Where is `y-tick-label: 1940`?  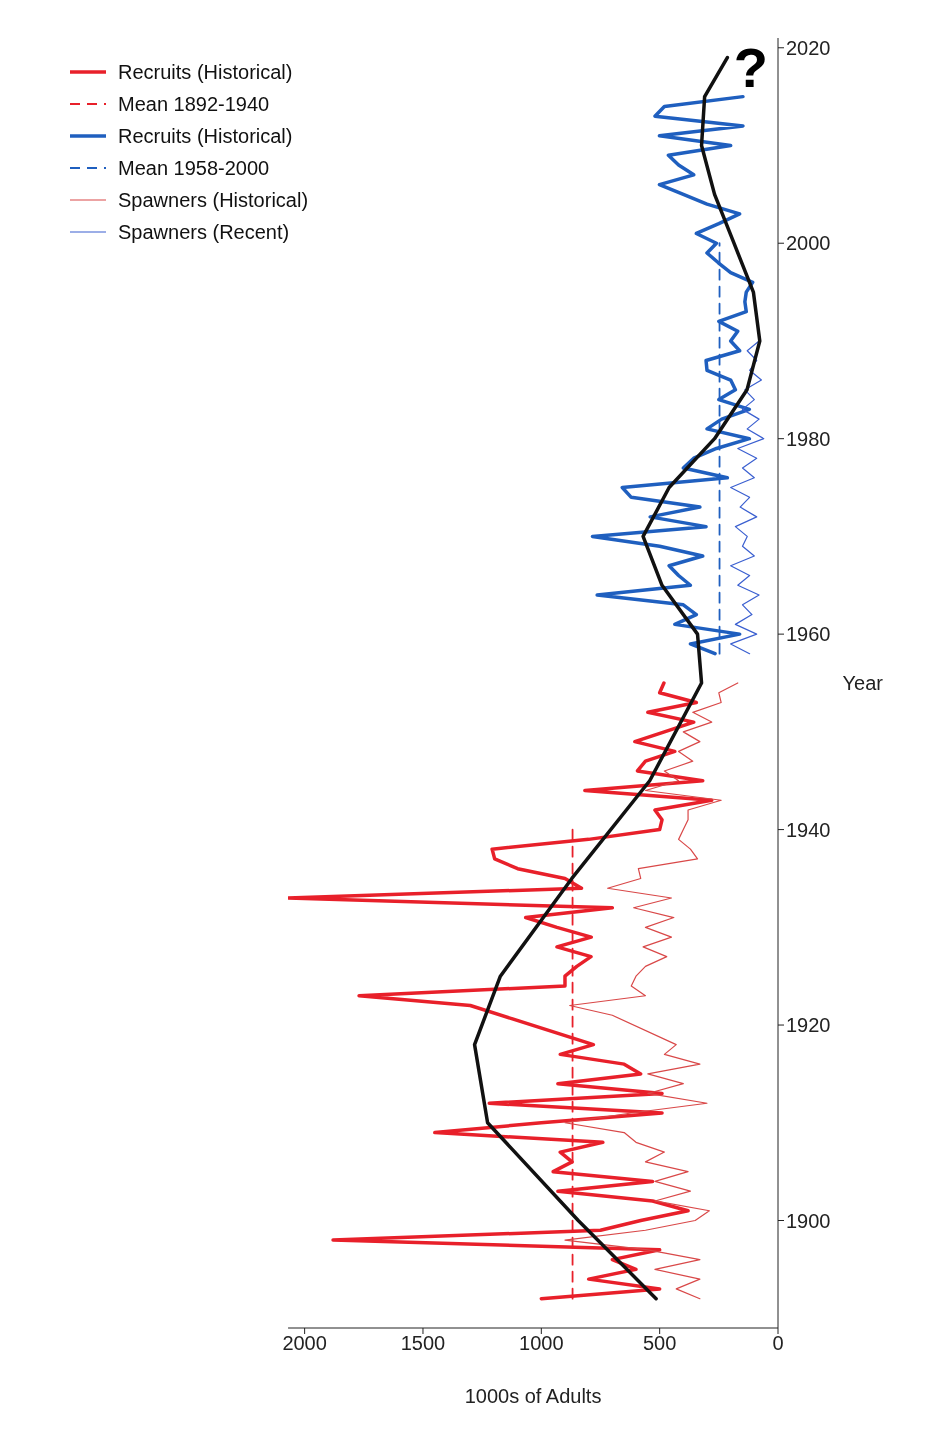 y-tick-label: 1940 is located at coordinates (808, 829).